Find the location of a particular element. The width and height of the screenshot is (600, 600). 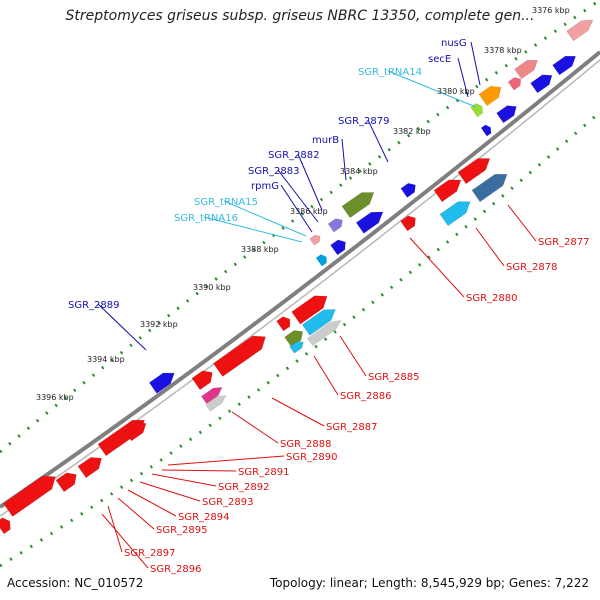

kbp-tick-label: 3394 kbp is located at coordinates (106, 359).